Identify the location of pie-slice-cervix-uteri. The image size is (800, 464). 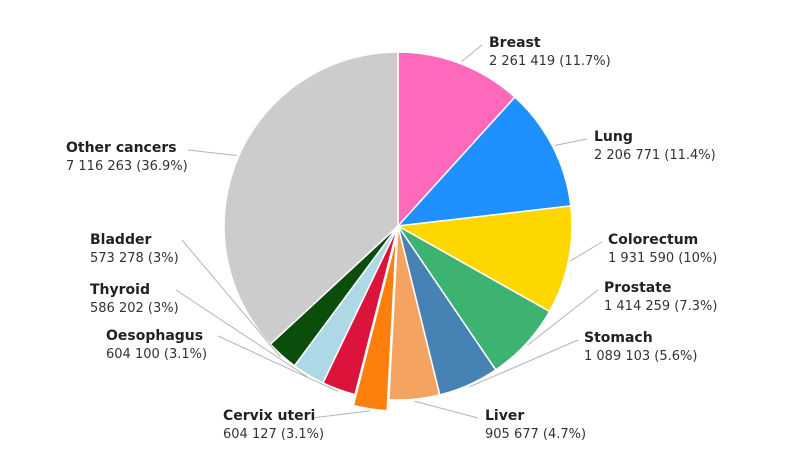
(375, 324).